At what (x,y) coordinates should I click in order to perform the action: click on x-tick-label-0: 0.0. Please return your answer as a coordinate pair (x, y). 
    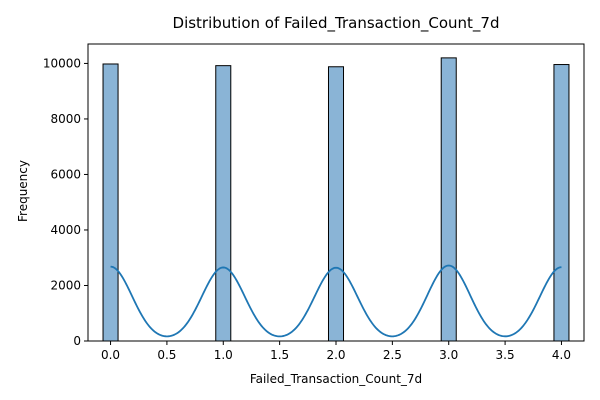
    Looking at the image, I should click on (110, 355).